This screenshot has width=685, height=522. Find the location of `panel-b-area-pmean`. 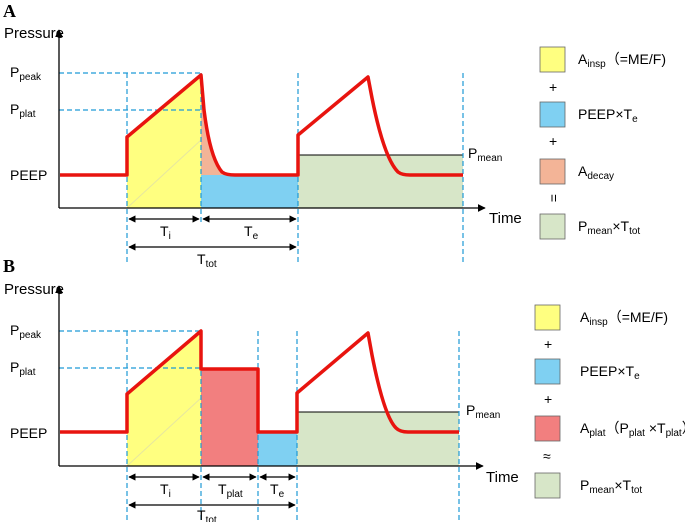

panel-b-area-pmean is located at coordinates (378, 439).